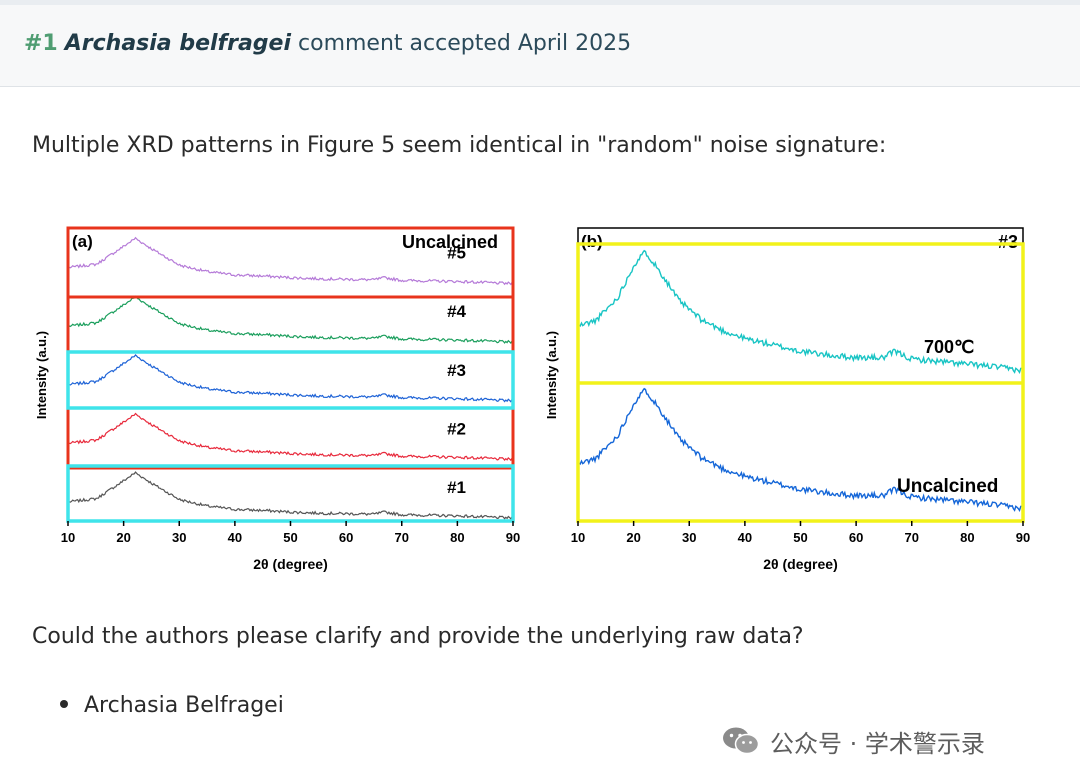 The width and height of the screenshot is (1080, 783). I want to click on panel-corner-label-b: #3, so click(1008, 242).